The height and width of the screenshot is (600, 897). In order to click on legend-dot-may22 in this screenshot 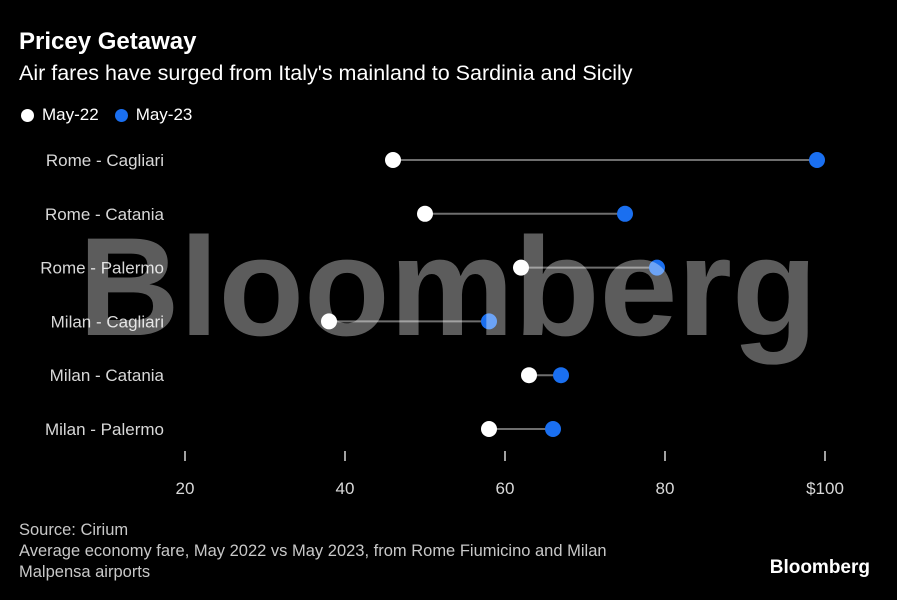, I will do `click(27, 115)`.